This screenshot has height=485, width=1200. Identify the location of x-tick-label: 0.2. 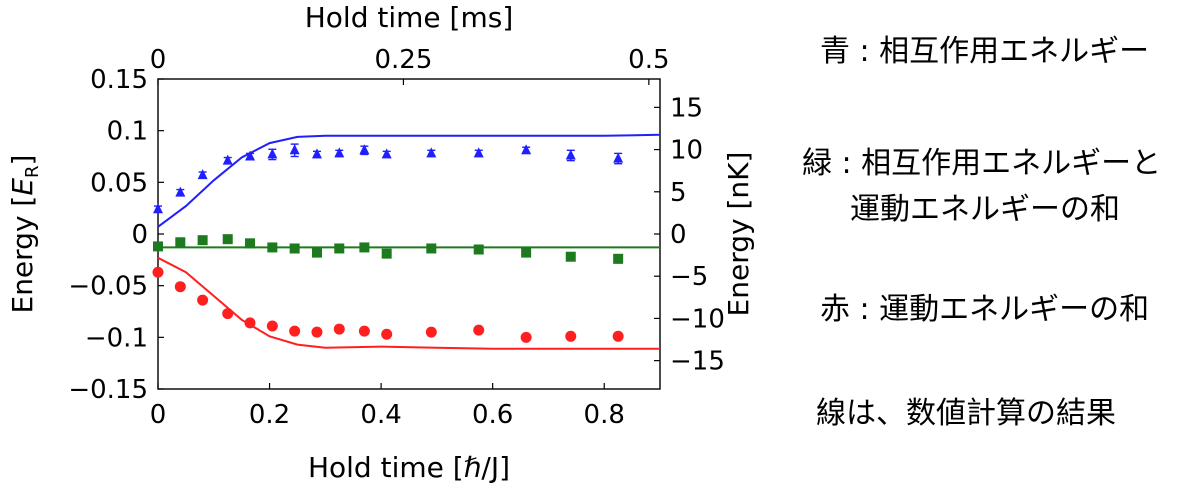
(269, 415).